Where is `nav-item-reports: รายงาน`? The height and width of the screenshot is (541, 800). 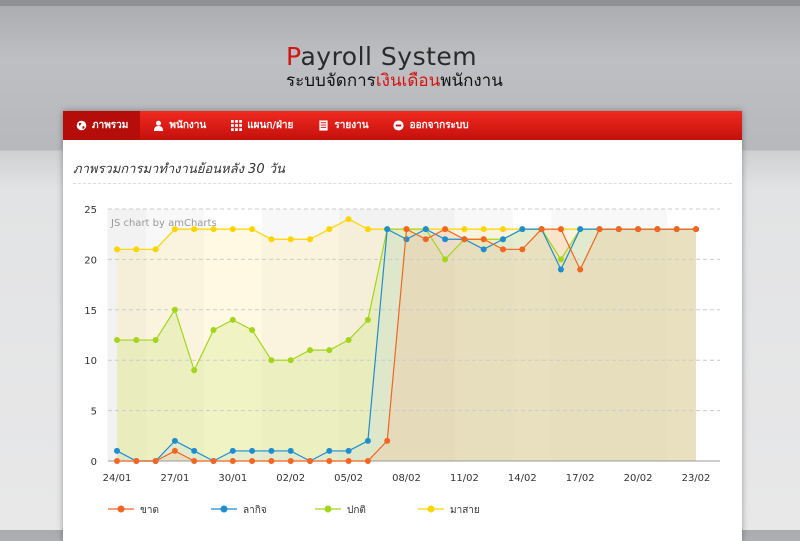
nav-item-reports: รายงาน is located at coordinates (342, 125).